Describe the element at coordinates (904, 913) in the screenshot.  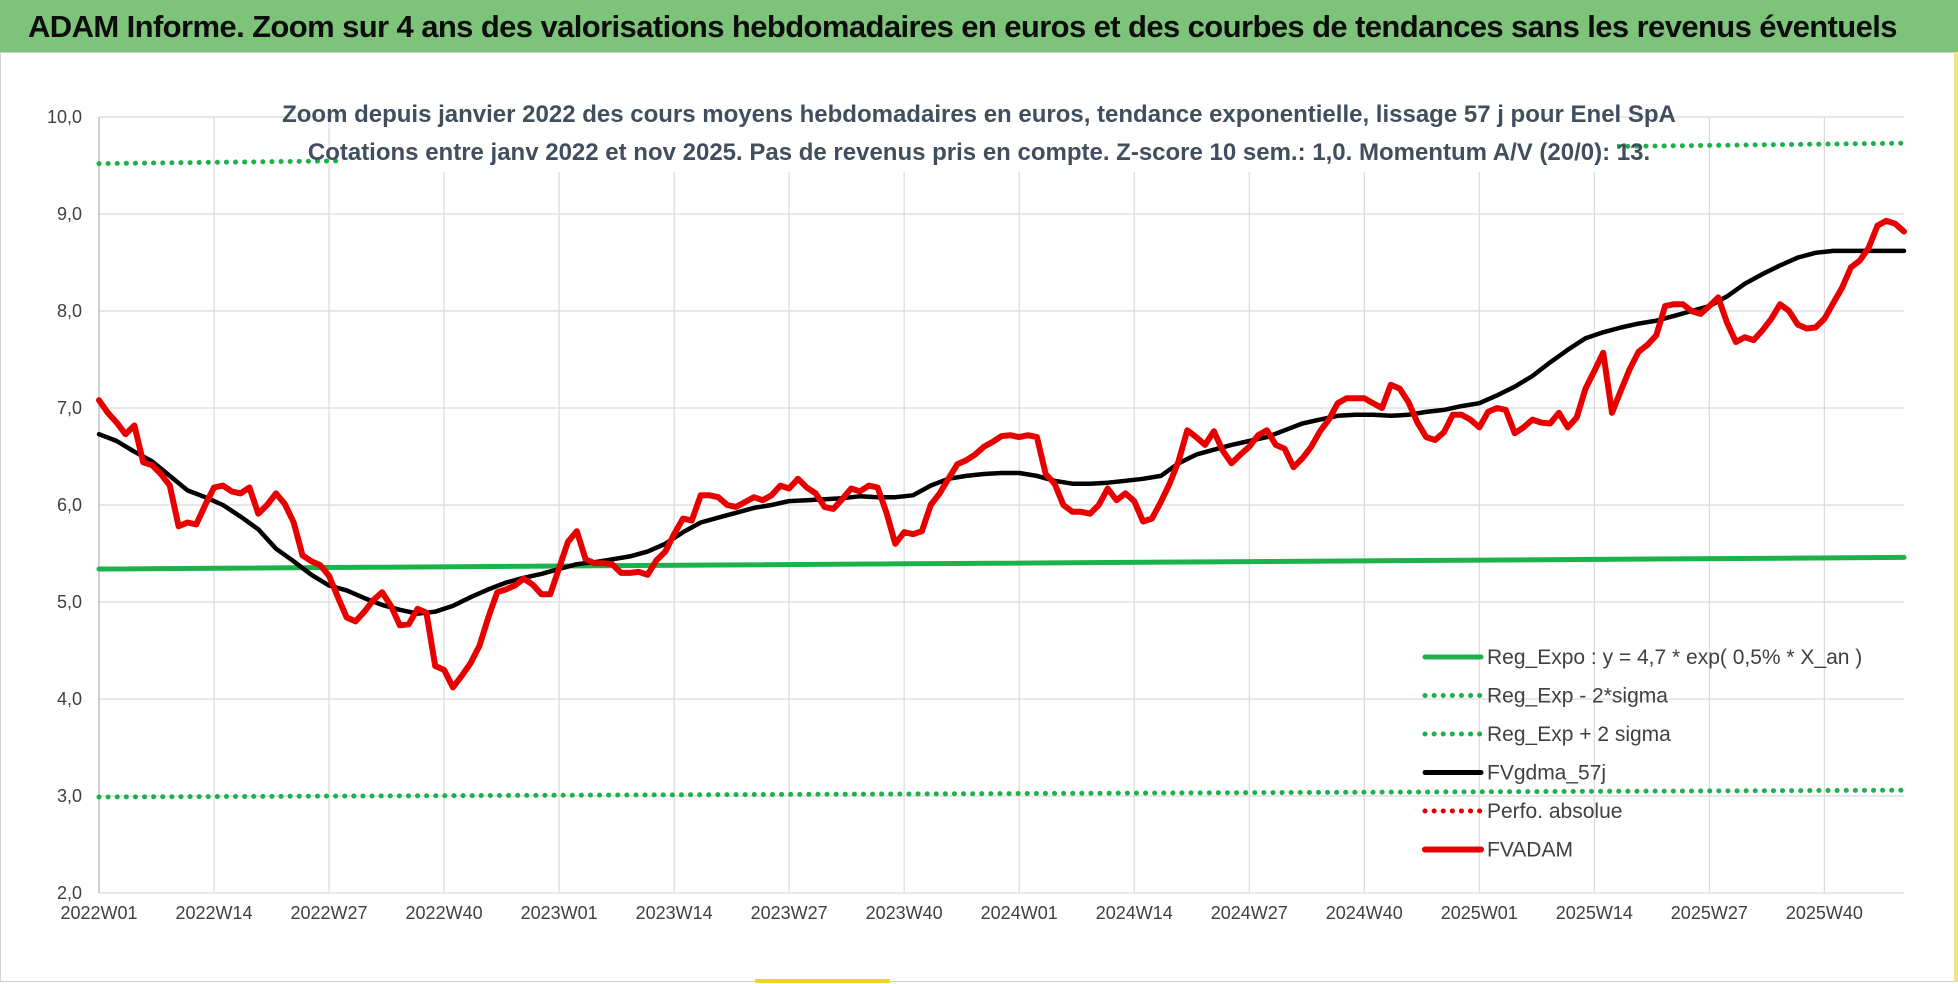
I see `x-tick-label: 2023W40` at that location.